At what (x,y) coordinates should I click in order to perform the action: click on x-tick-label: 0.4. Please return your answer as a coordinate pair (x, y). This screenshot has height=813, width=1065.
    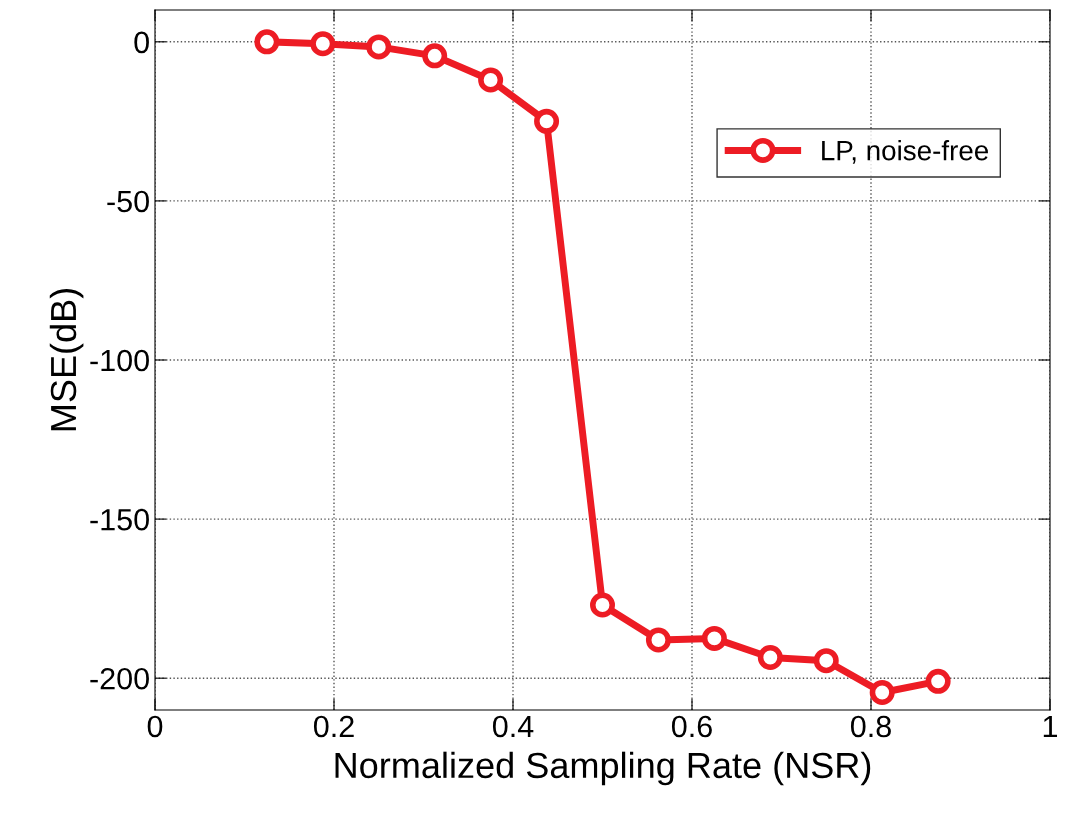
    Looking at the image, I should click on (513, 726).